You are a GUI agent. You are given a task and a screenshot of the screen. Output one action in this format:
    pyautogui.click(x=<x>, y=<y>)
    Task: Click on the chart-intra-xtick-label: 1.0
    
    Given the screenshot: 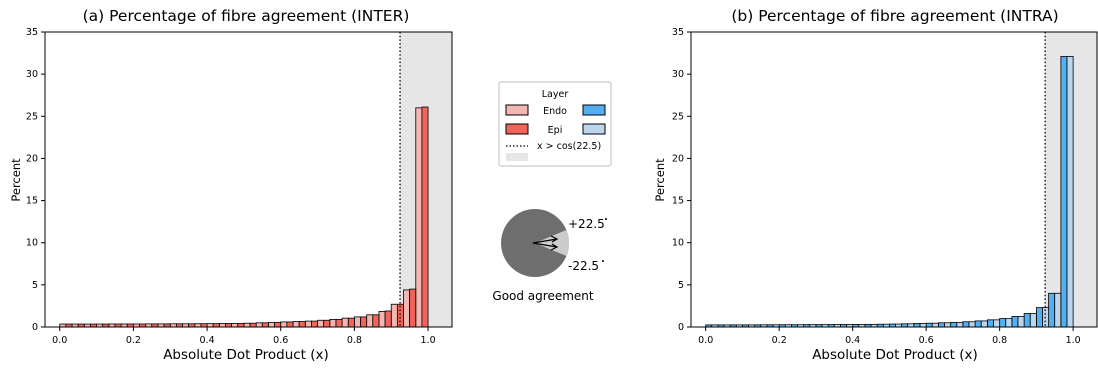 What is the action you would take?
    pyautogui.click(x=1073, y=340)
    